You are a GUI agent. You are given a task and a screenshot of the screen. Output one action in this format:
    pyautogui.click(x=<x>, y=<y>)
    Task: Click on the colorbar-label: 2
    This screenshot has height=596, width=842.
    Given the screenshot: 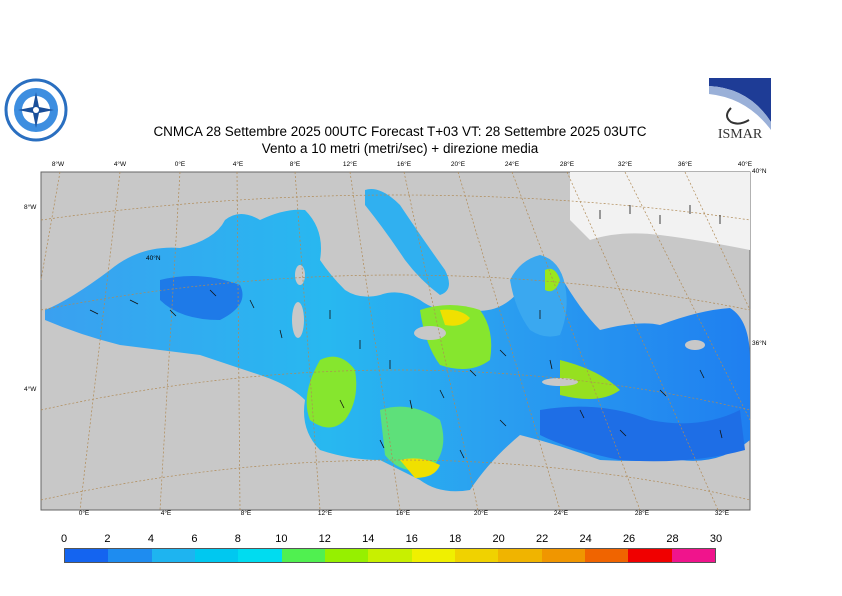 What is the action you would take?
    pyautogui.click(x=107, y=539)
    